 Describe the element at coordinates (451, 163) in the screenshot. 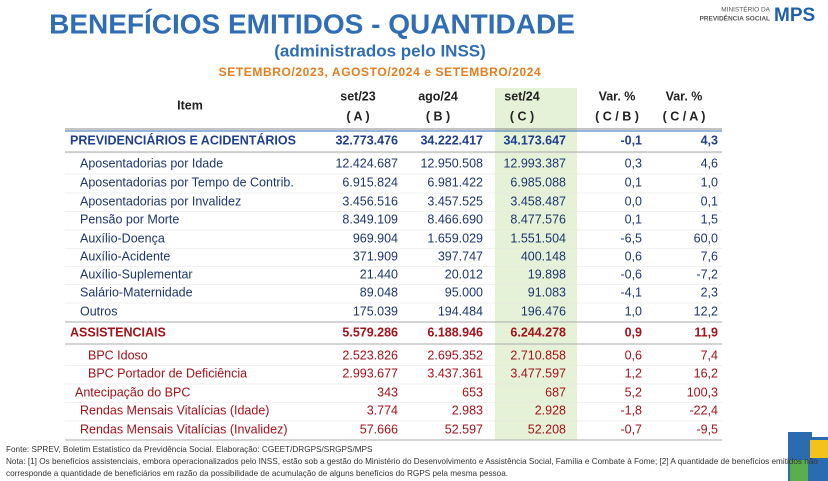

I see `cell: 12.950.508` at that location.